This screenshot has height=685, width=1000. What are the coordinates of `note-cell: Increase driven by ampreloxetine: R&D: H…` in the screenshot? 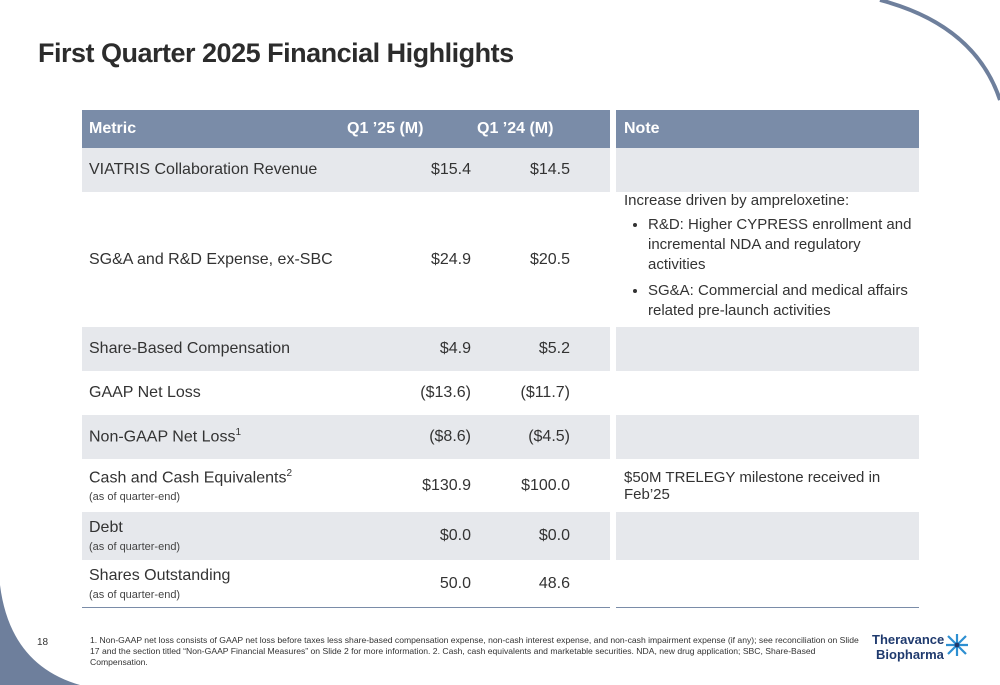 It's located at (767, 259).